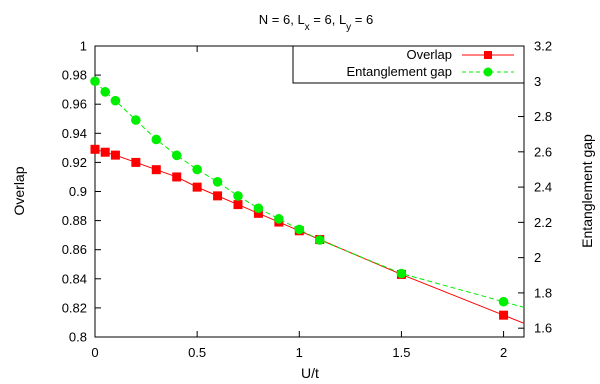 The height and width of the screenshot is (384, 600). Describe the element at coordinates (543, 187) in the screenshot. I see `y-right-tick-label: 2.4` at that location.